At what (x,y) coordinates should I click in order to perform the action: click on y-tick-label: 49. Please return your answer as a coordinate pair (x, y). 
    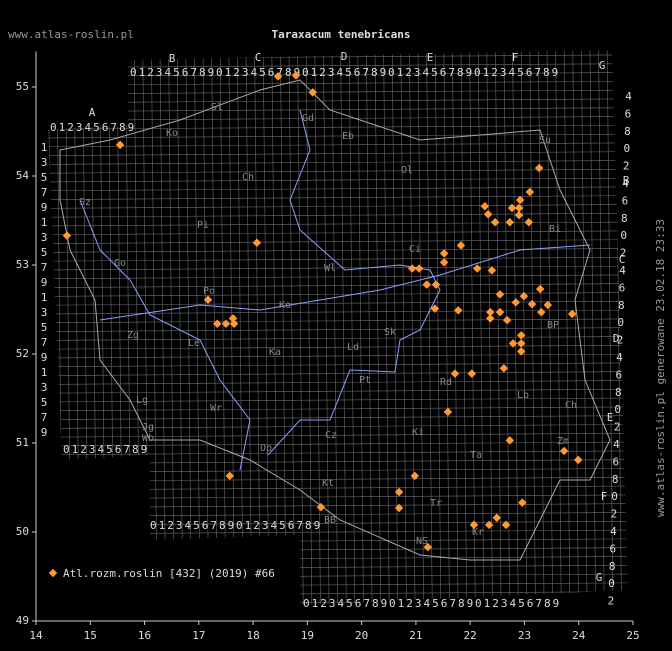
    Looking at the image, I should click on (22, 620).